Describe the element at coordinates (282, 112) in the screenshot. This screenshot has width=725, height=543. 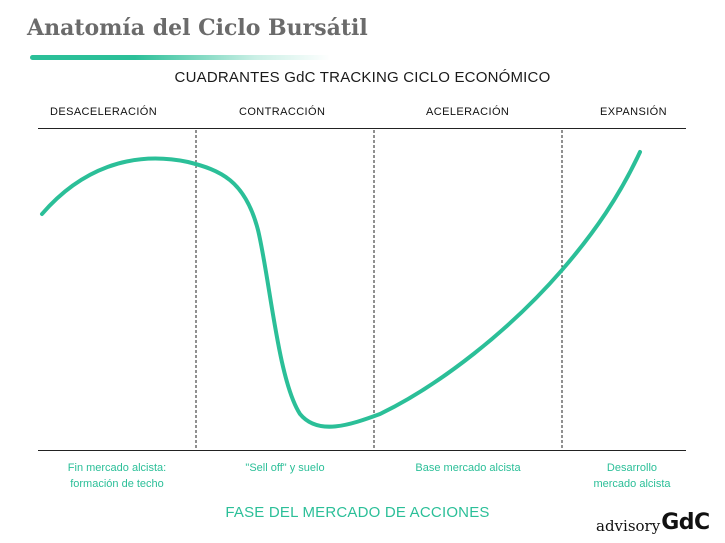
I see `quadrant-label-contraccion: CONTRACCIÓN` at that location.